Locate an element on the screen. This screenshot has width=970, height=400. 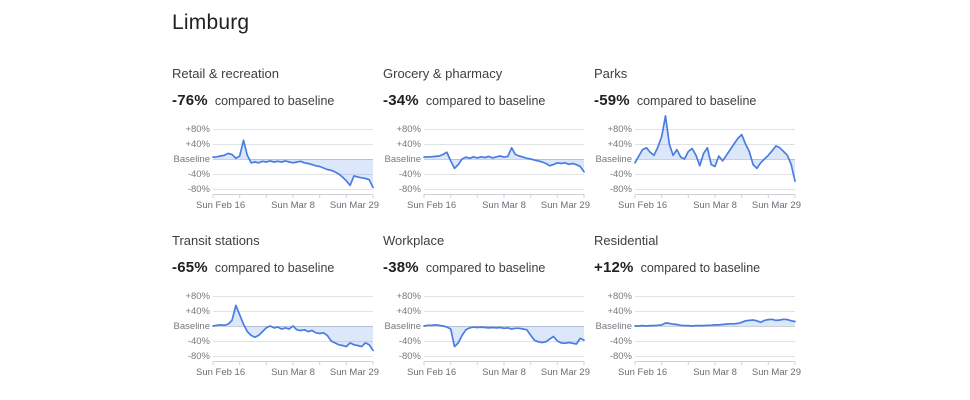
page-title: Limburg is located at coordinates (211, 22).